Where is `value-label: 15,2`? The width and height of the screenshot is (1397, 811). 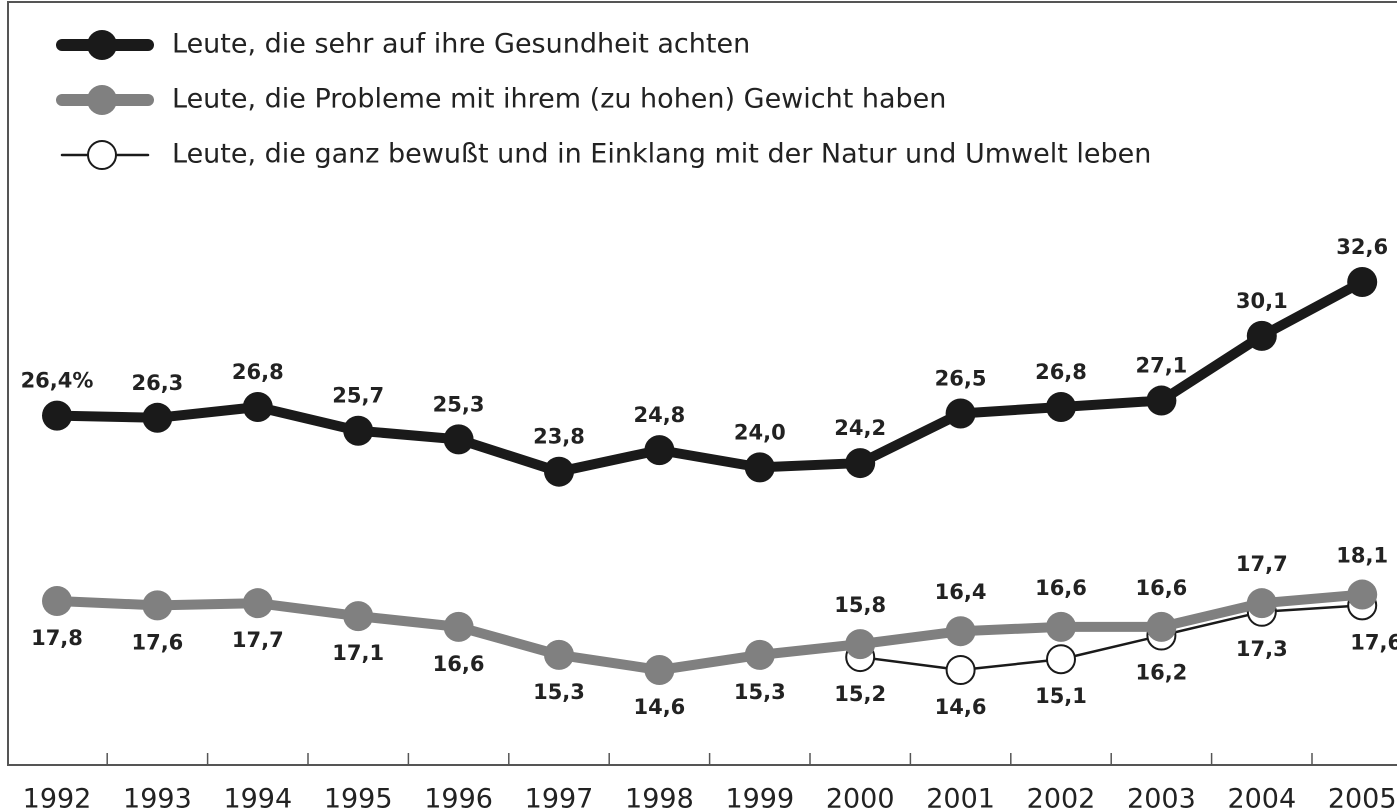 value-label: 15,2 is located at coordinates (860, 694).